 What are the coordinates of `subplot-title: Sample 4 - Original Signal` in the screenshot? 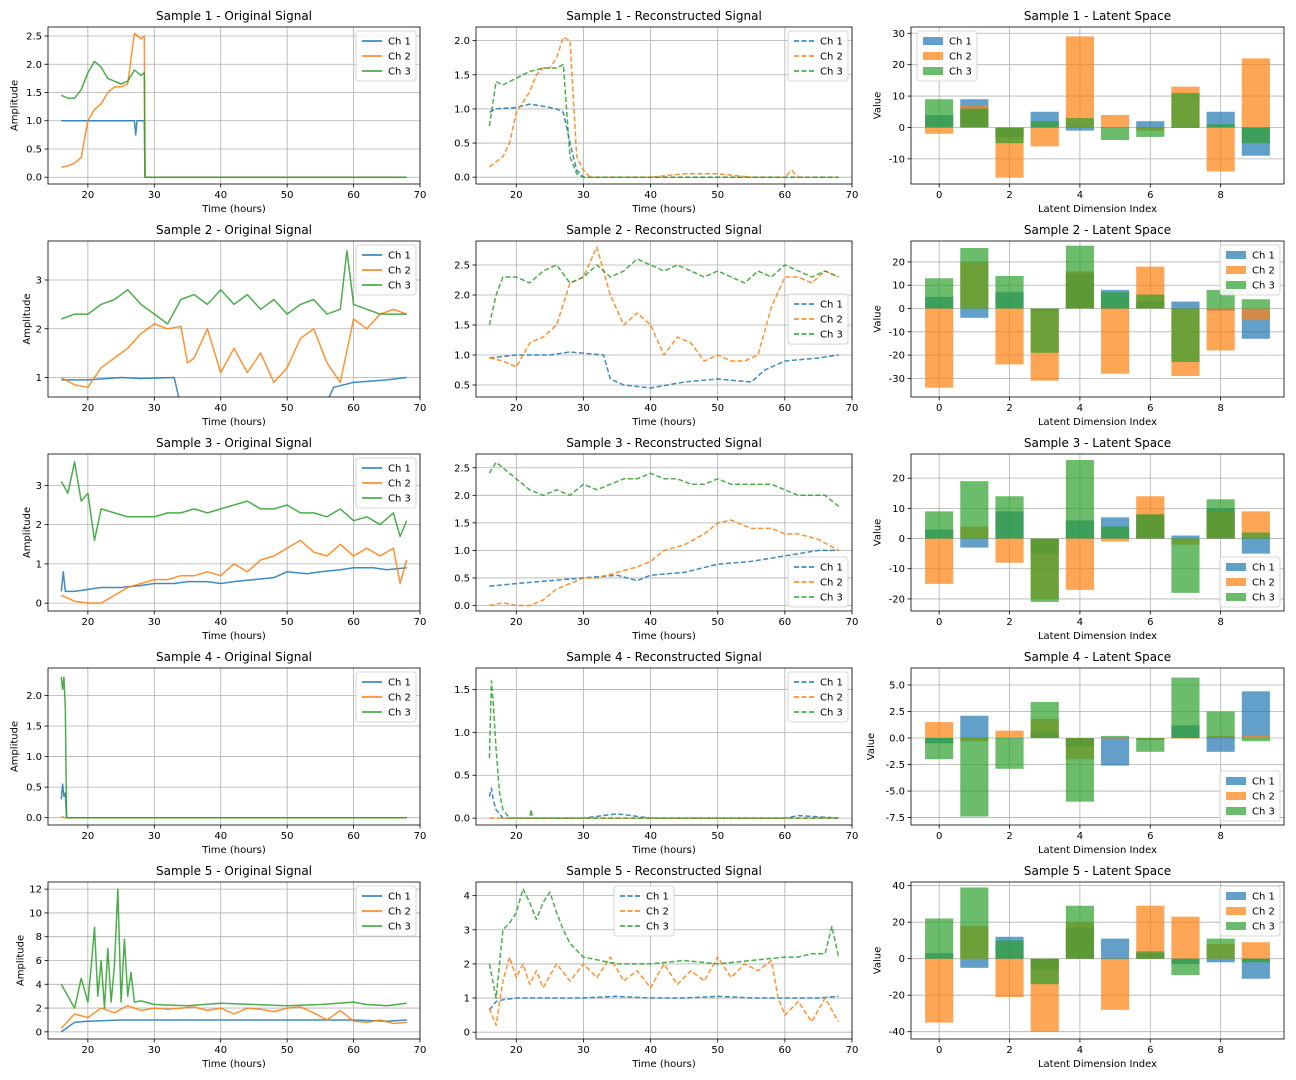 It's located at (234, 657).